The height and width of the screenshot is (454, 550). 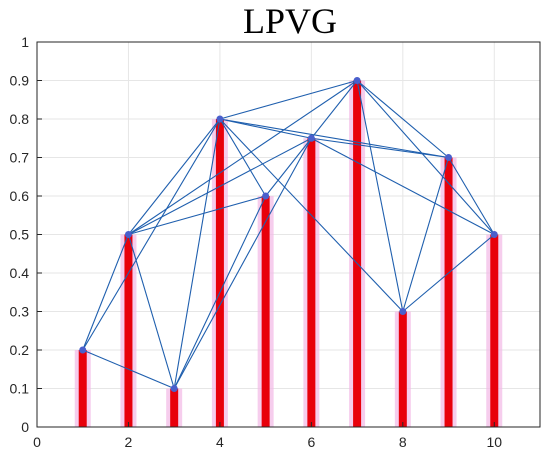 What do you see at coordinates (20, 312) in the screenshot?
I see `y-tick-label: 0.3` at bounding box center [20, 312].